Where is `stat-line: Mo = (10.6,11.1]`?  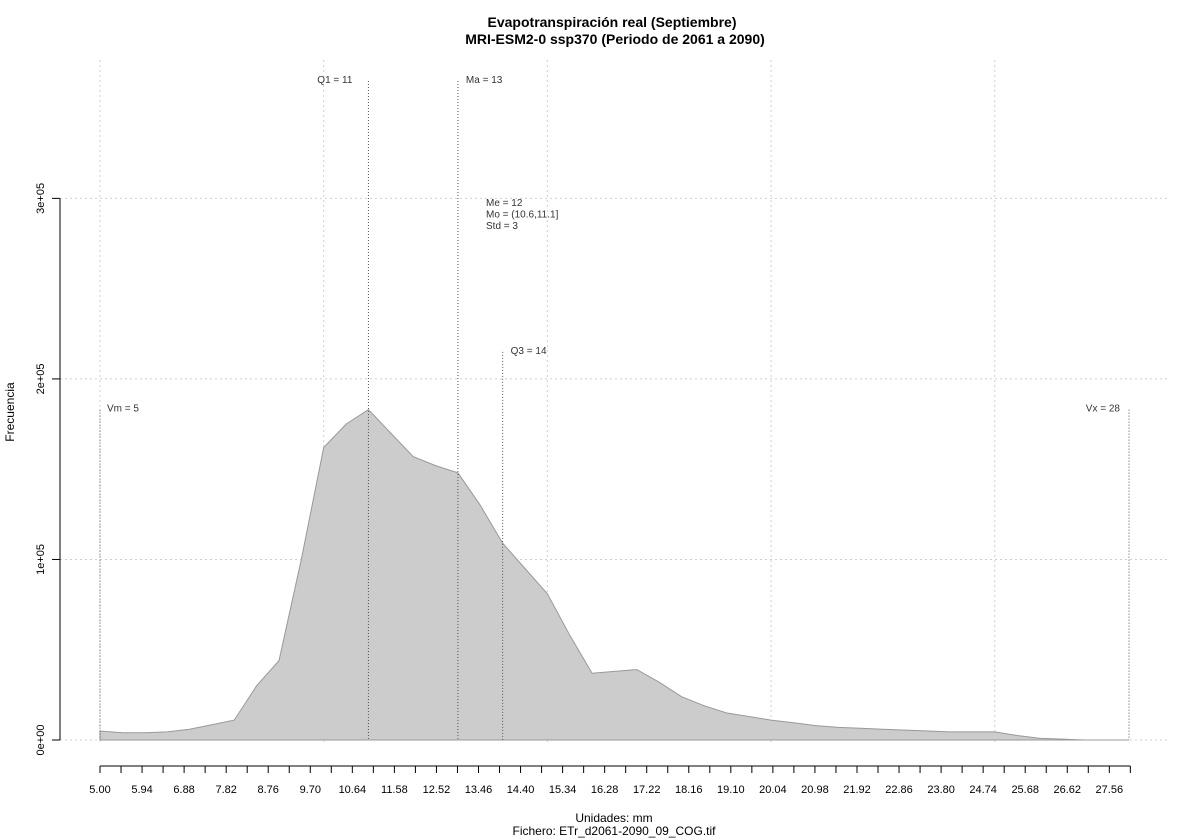
stat-line: Mo = (10.6,11.1] is located at coordinates (522, 215).